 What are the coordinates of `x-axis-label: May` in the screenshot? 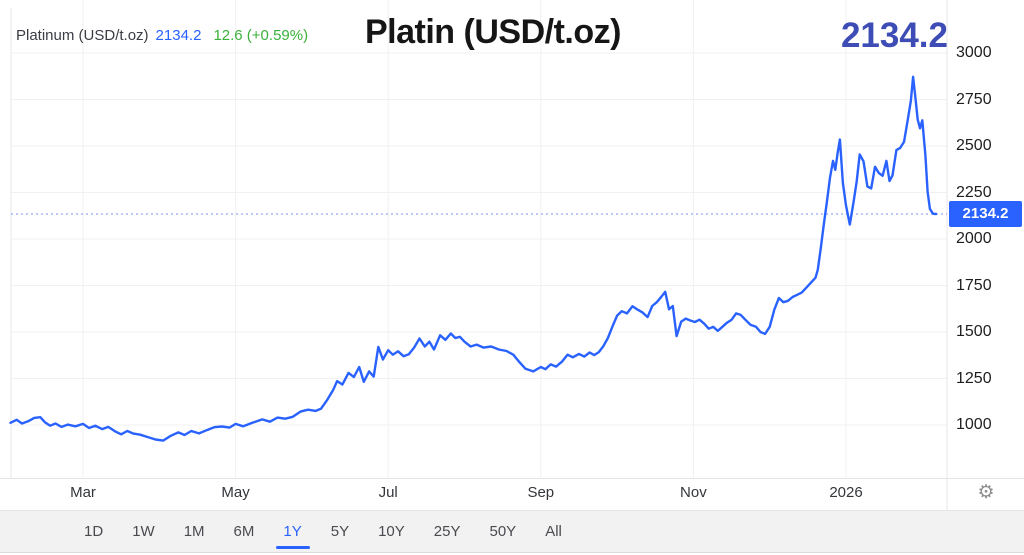 It's located at (235, 492).